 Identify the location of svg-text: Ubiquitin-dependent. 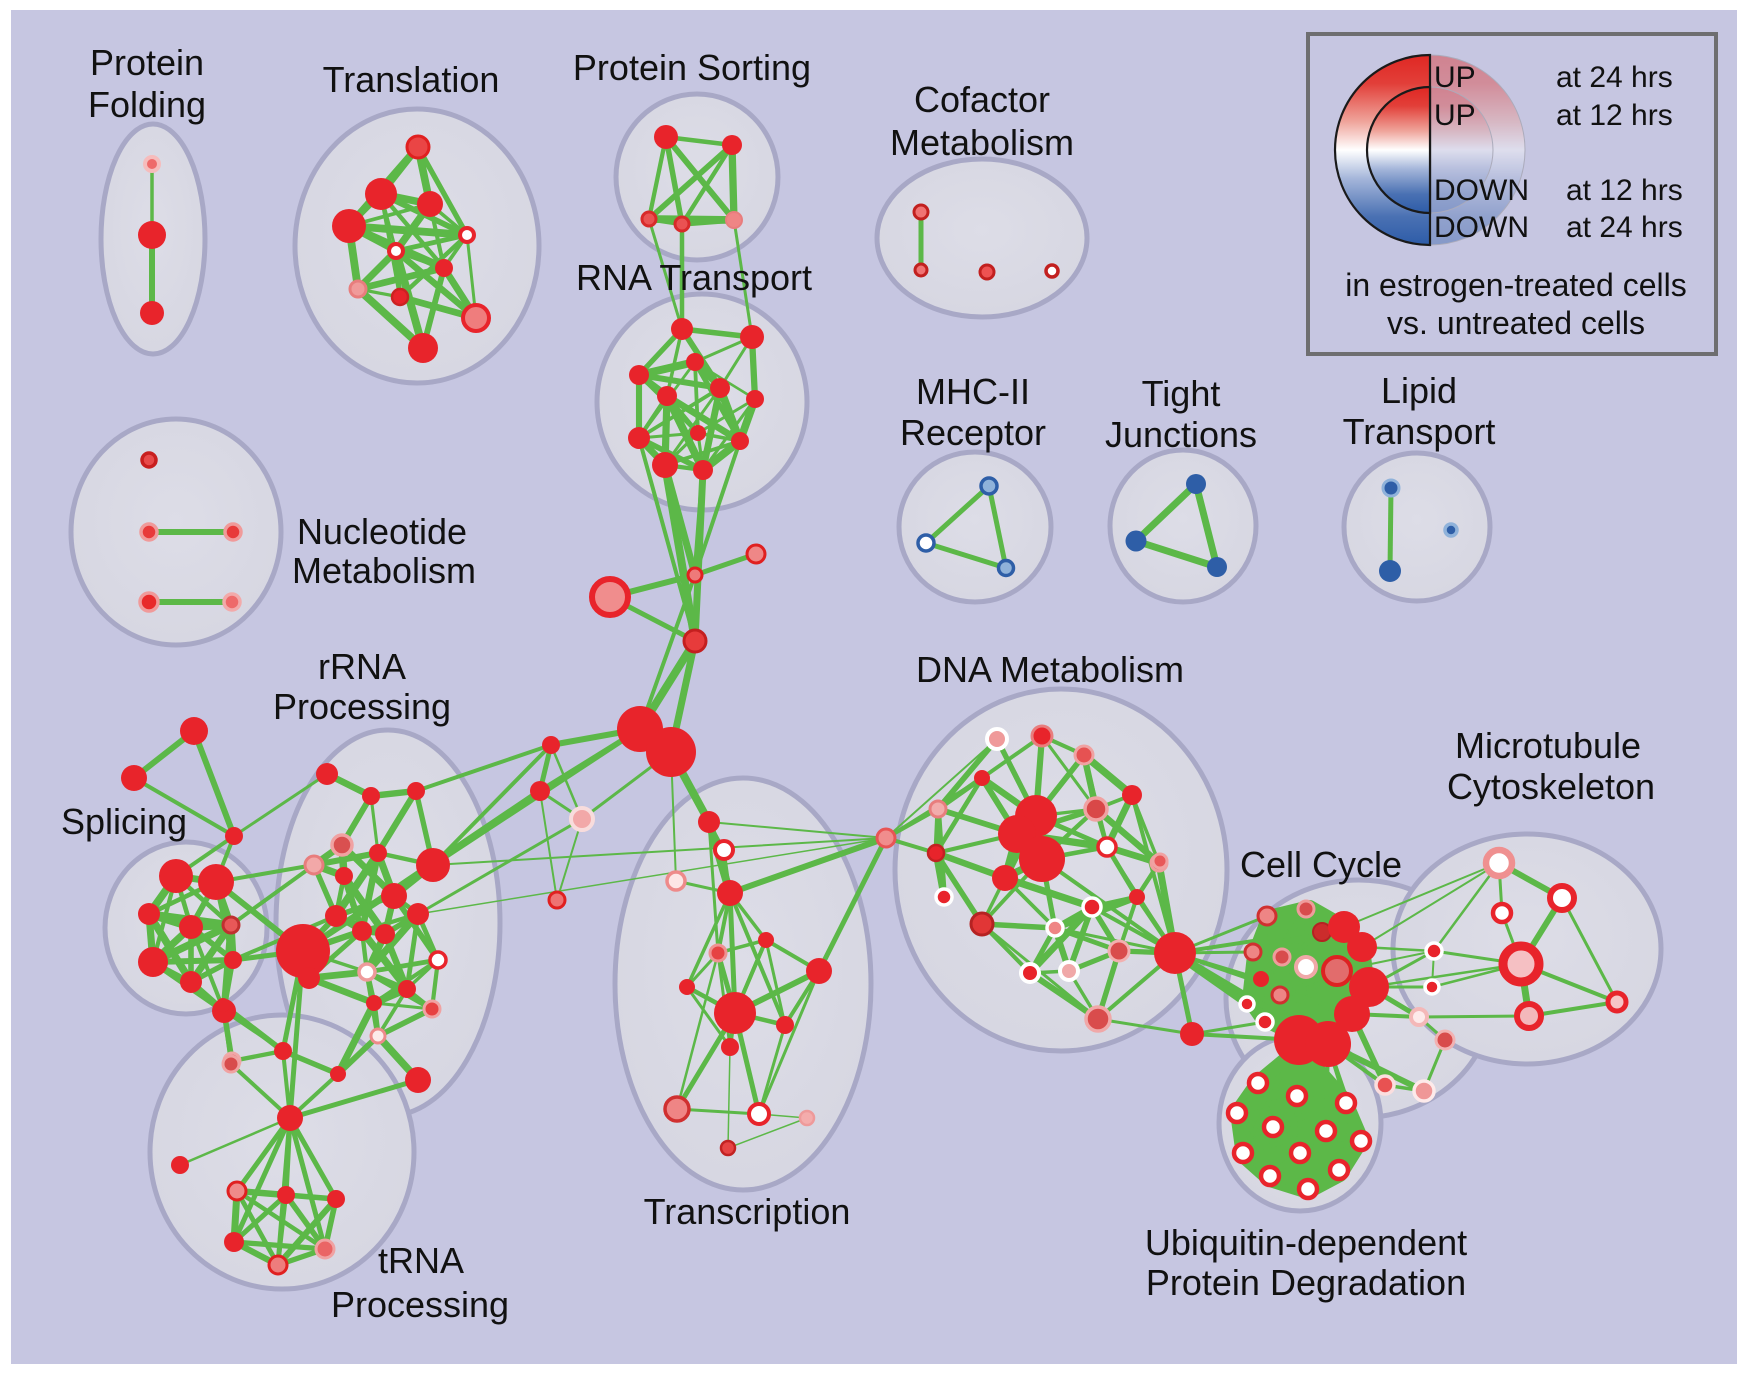
(1306, 1242).